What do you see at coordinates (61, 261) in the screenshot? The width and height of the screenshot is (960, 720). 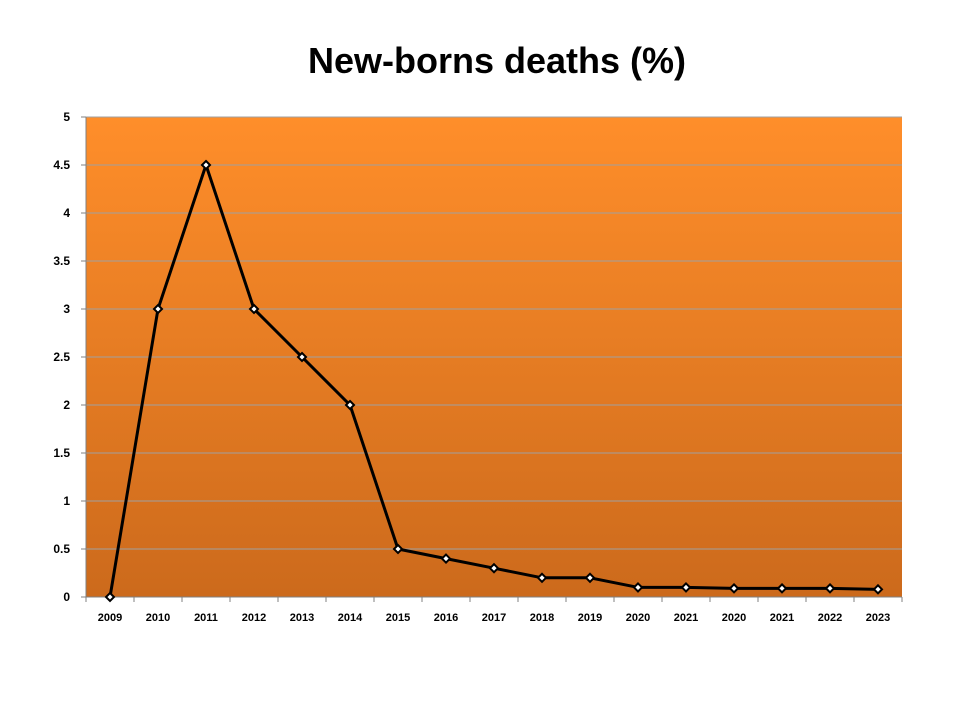 I see `y-tick-label: 3.5` at bounding box center [61, 261].